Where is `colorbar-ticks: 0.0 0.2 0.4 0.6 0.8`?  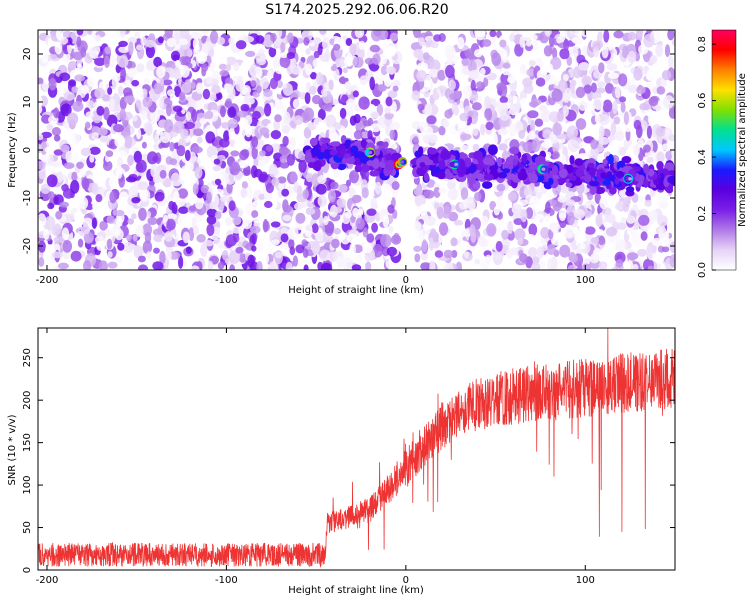
colorbar-ticks: 0.0 0.2 0.4 0.6 0.8 is located at coordinates (706, 157).